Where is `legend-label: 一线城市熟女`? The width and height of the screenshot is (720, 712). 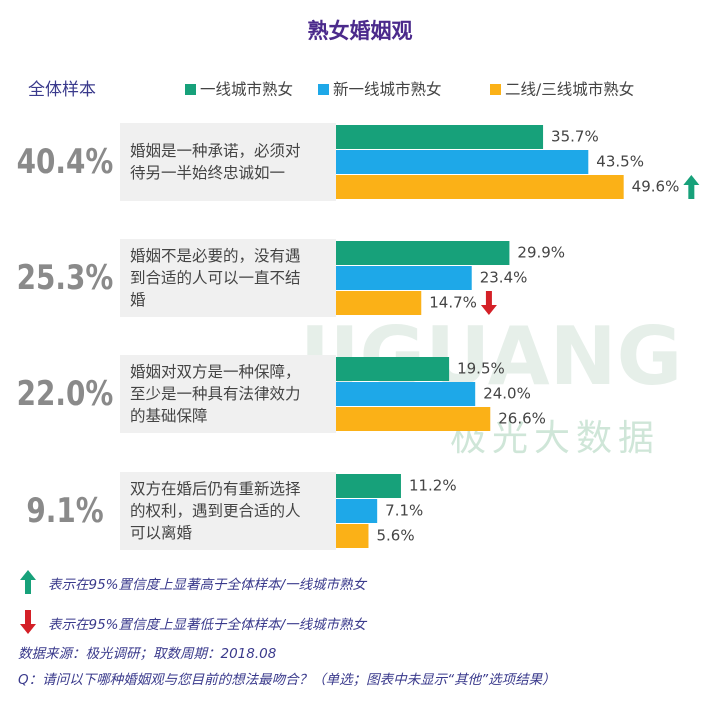 legend-label: 一线城市熟女 is located at coordinates (246, 89).